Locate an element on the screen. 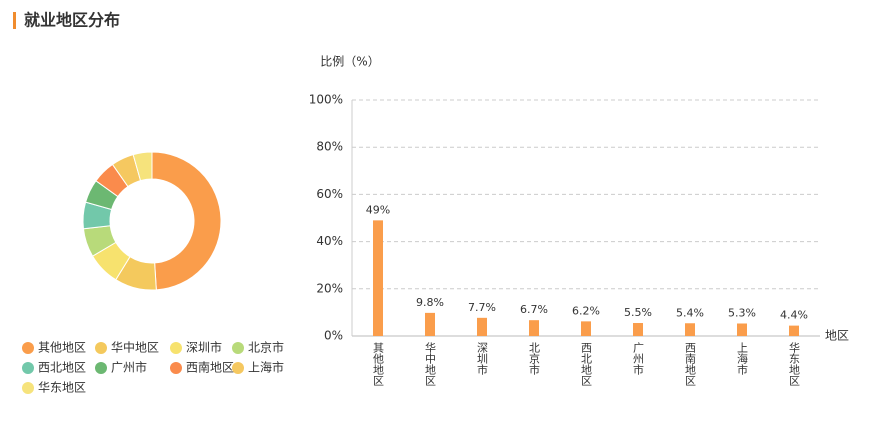 Image resolution: width=889 pixels, height=422 pixels. value-label: 5.5% is located at coordinates (638, 312).